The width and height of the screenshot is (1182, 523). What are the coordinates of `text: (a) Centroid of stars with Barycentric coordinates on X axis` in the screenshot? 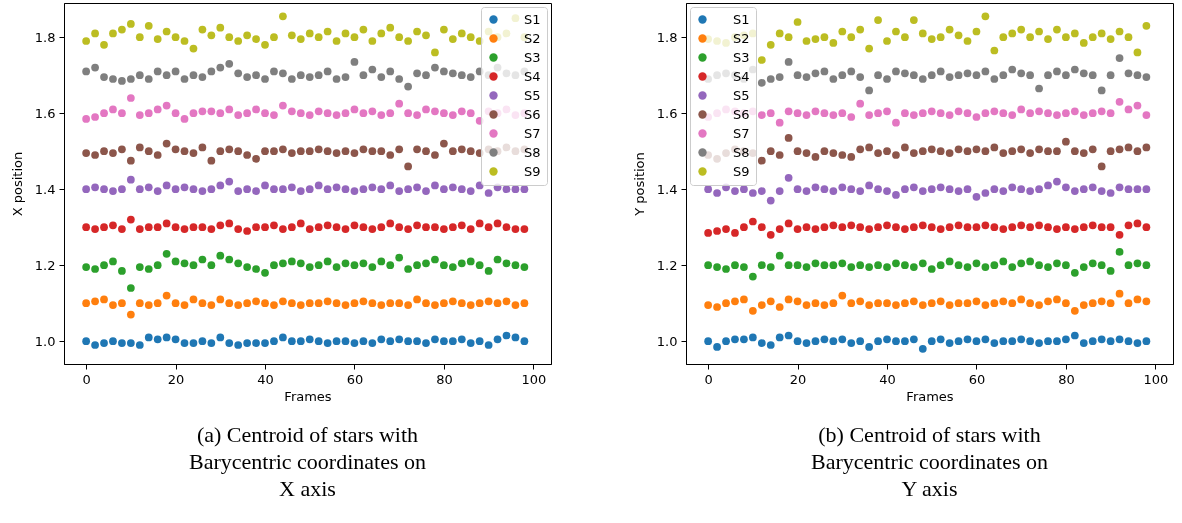 It's located at (307, 461).